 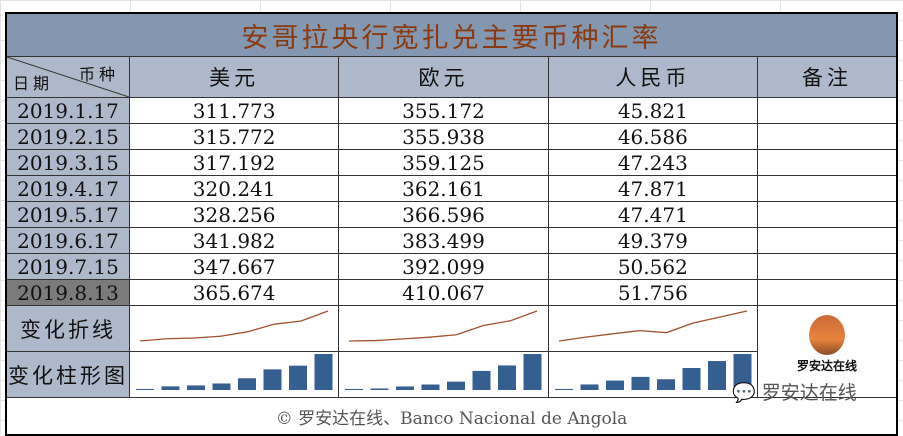 What do you see at coordinates (443, 136) in the screenshot?
I see `eur-cell: 355.938` at bounding box center [443, 136].